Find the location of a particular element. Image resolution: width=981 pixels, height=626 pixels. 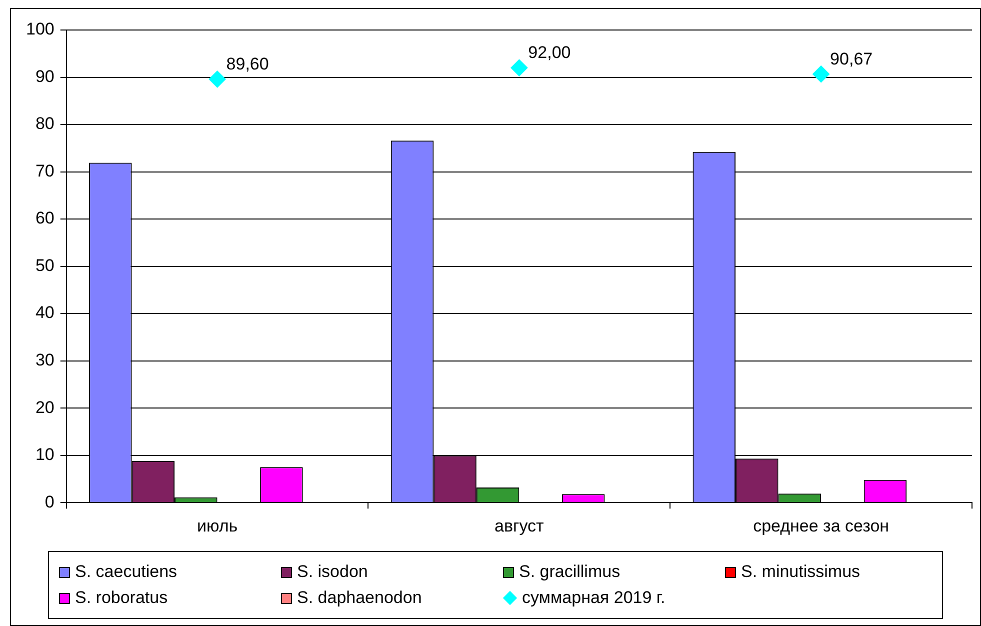

y-tick-label: 70 is located at coordinates (44, 170).